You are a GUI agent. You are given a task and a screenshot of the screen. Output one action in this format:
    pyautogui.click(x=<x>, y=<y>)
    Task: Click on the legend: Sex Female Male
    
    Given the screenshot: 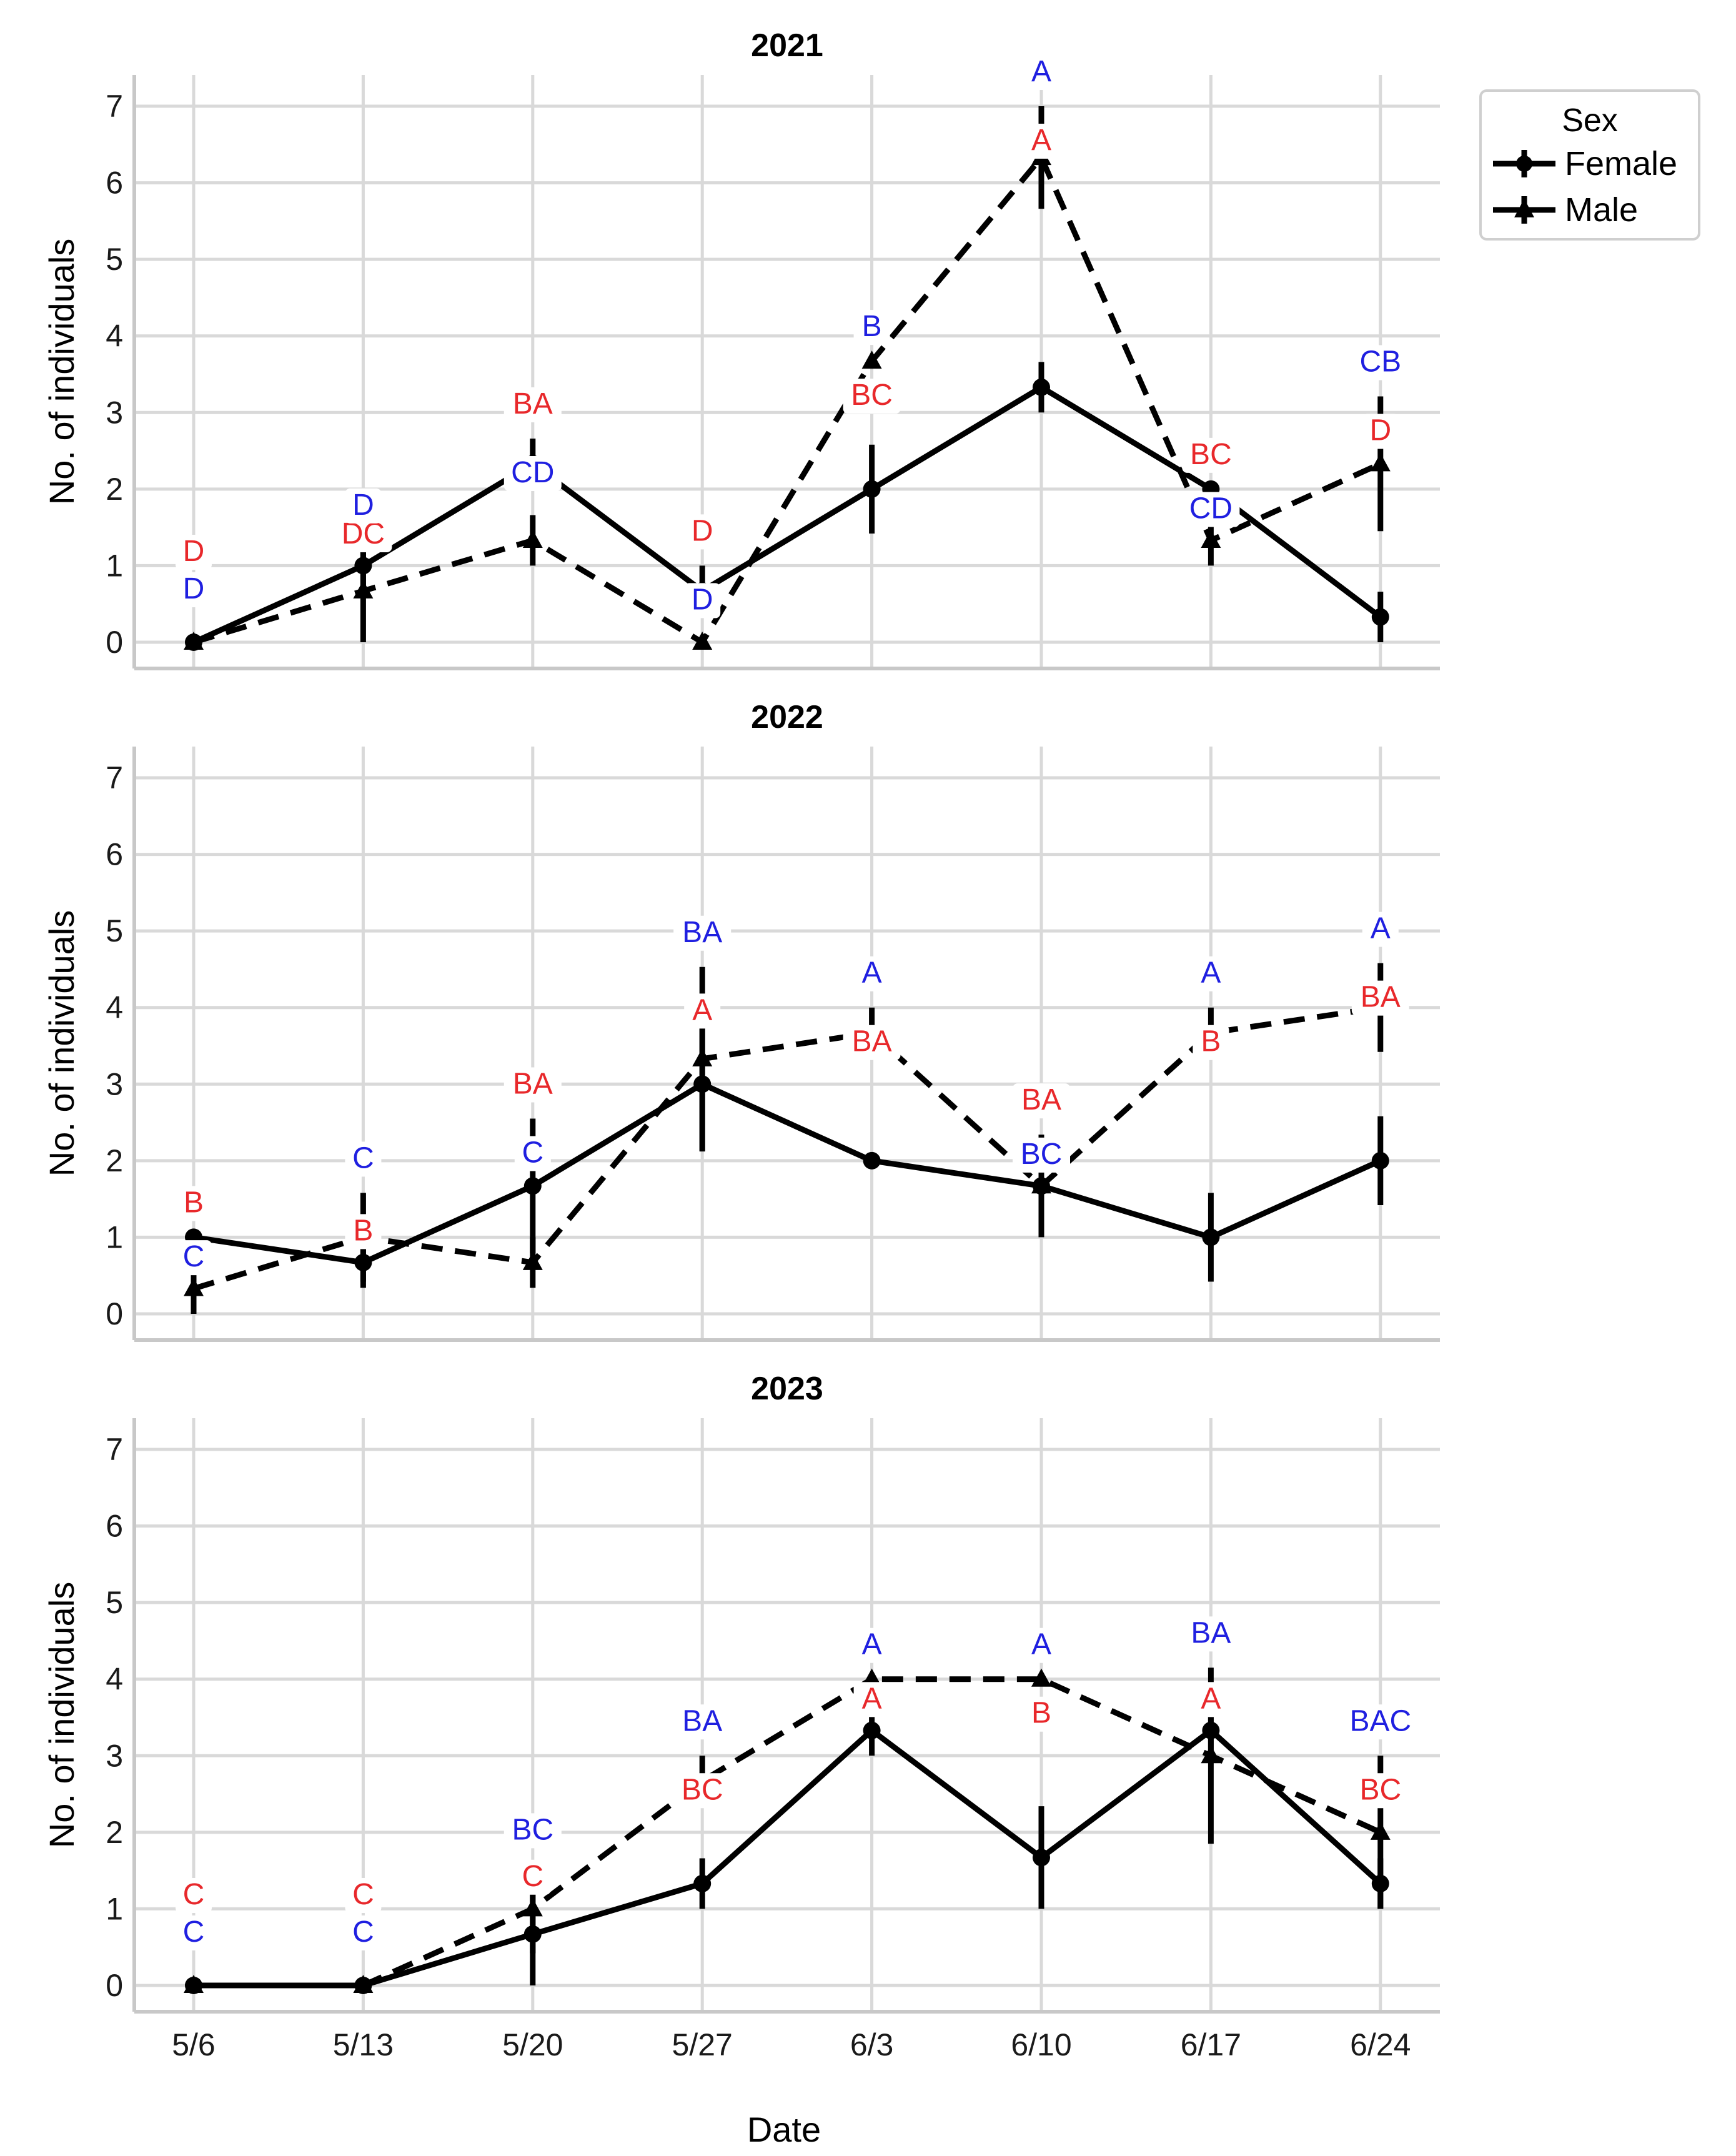 What is the action you would take?
    pyautogui.click(x=1589, y=165)
    